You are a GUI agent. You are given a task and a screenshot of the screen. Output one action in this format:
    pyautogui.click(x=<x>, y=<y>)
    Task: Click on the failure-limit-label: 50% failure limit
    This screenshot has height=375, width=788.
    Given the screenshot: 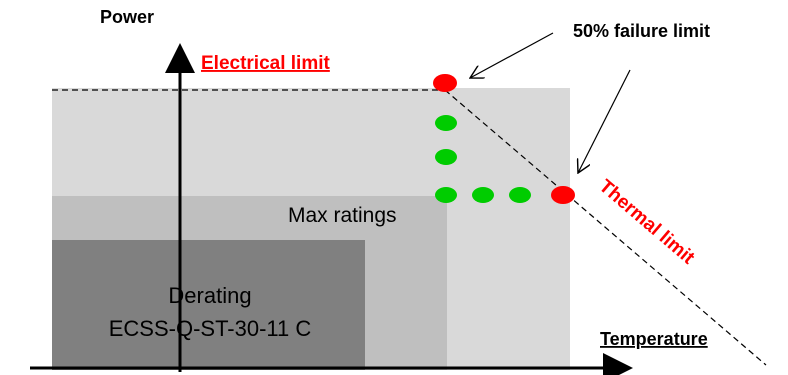 What is the action you would take?
    pyautogui.click(x=641, y=31)
    